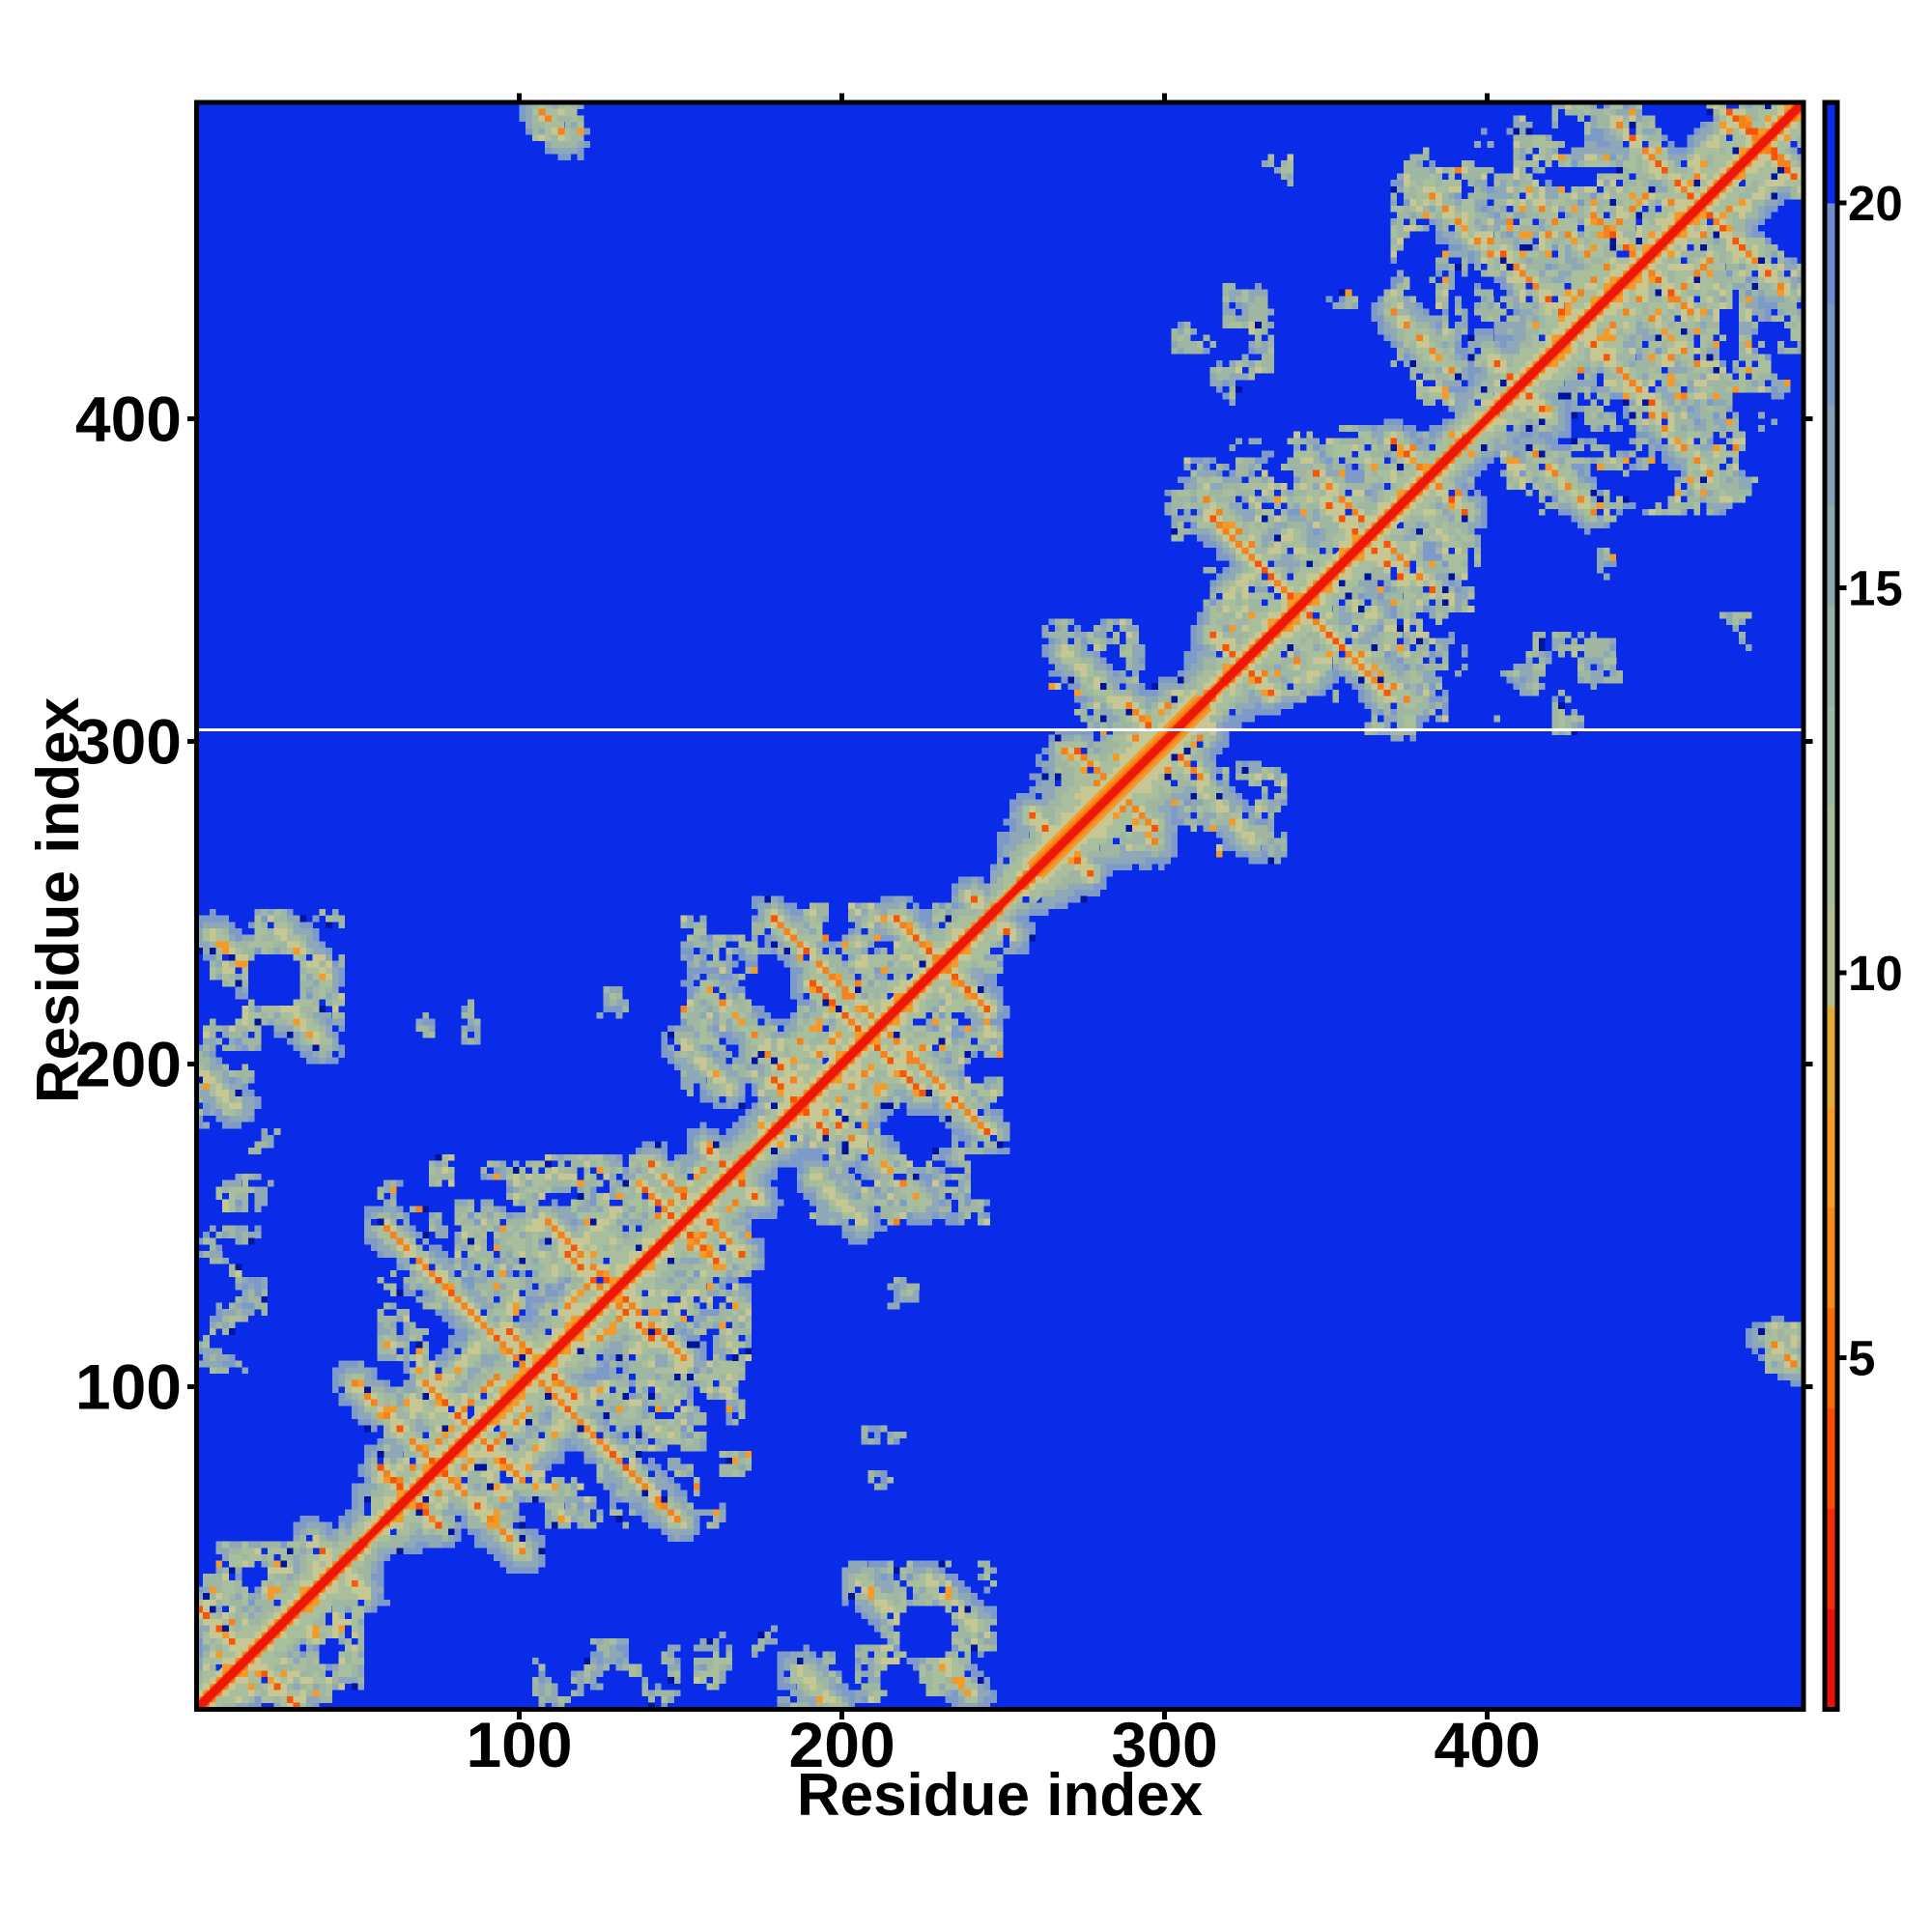 The height and width of the screenshot is (1932, 1932). What do you see at coordinates (1875, 973) in the screenshot?
I see `svg-text: 10` at bounding box center [1875, 973].